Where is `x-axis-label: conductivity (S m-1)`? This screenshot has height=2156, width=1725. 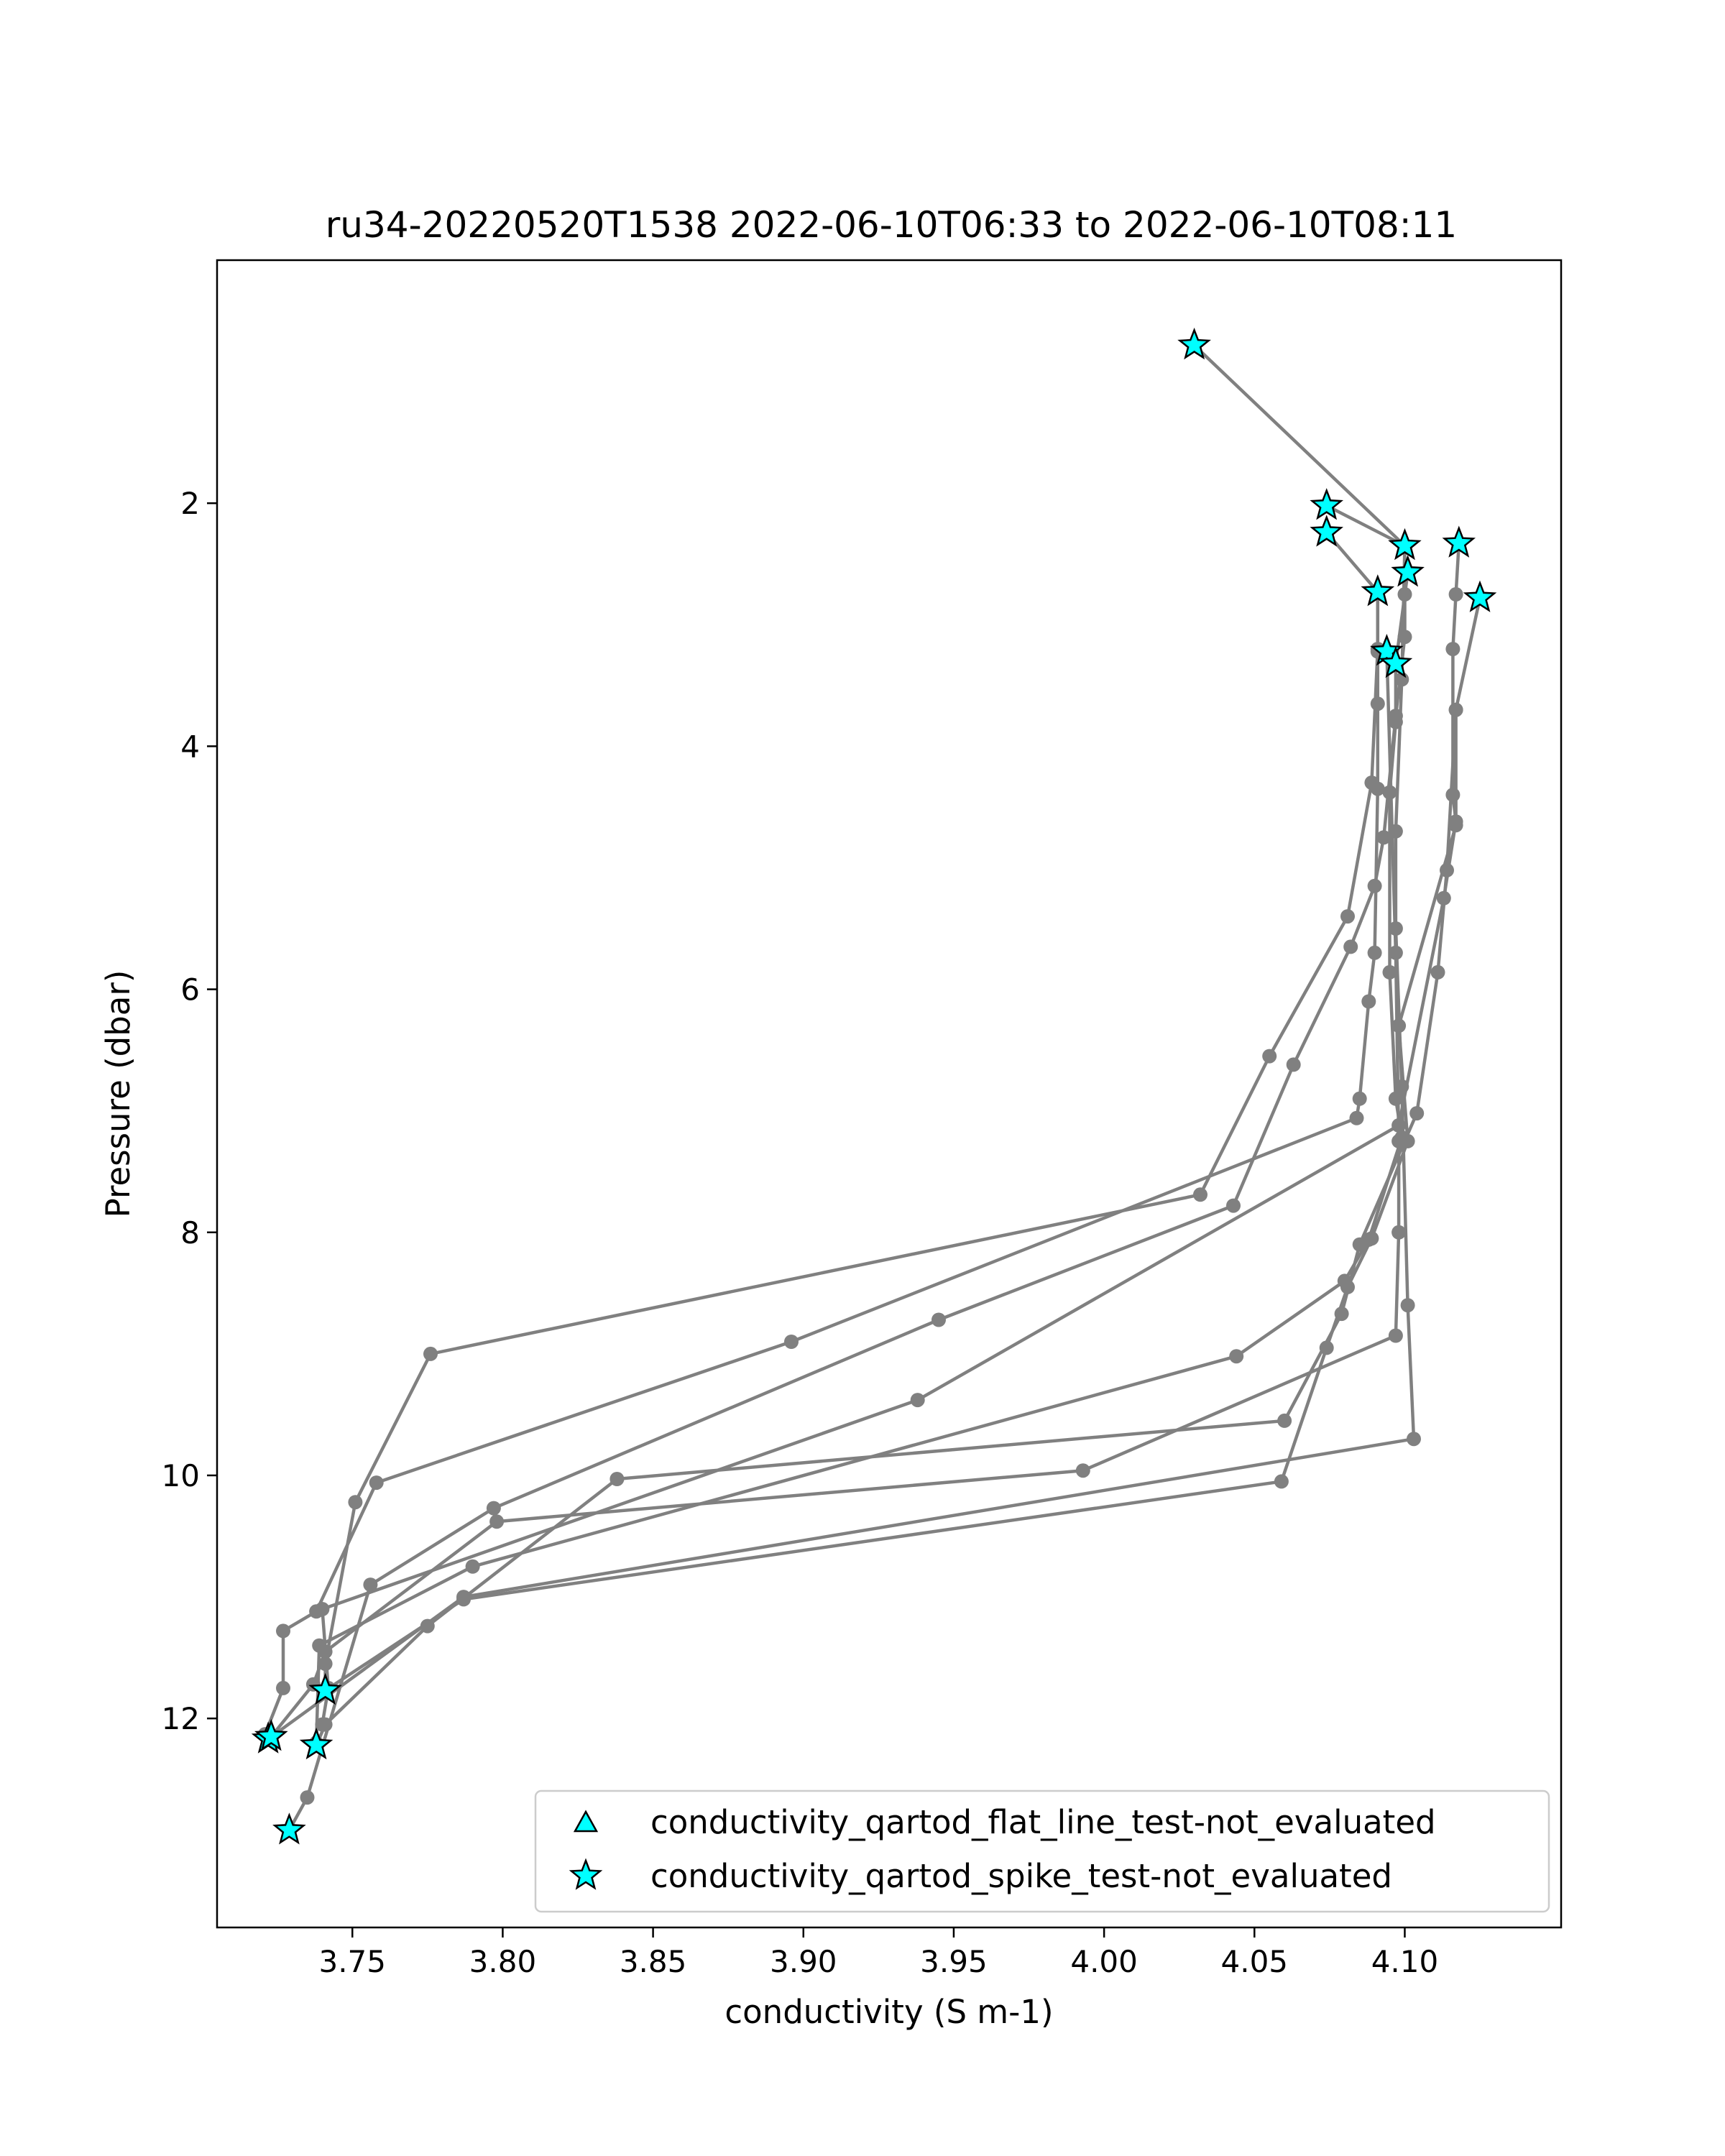
x-axis-label: conductivity (S m-1) is located at coordinates (888, 2012).